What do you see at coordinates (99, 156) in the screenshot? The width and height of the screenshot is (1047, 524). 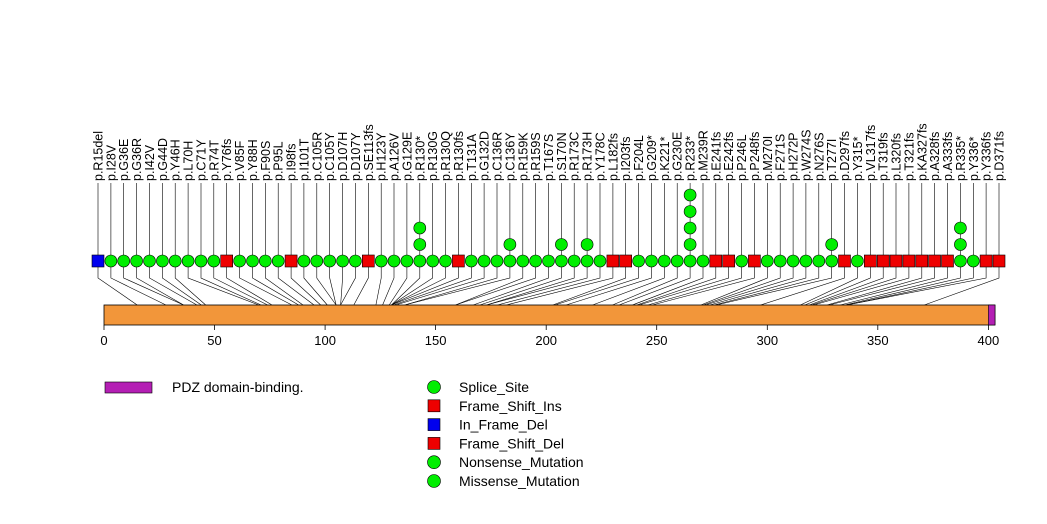 I see `mutation-label-p-r15del: p.R15del` at bounding box center [99, 156].